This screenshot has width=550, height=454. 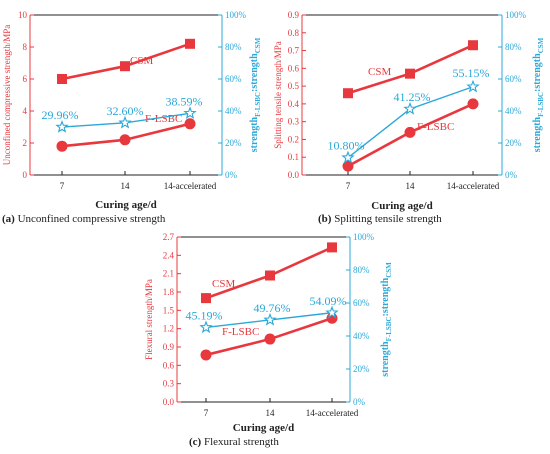 I want to click on left-tick-label: 1.5, so click(x=169, y=310).